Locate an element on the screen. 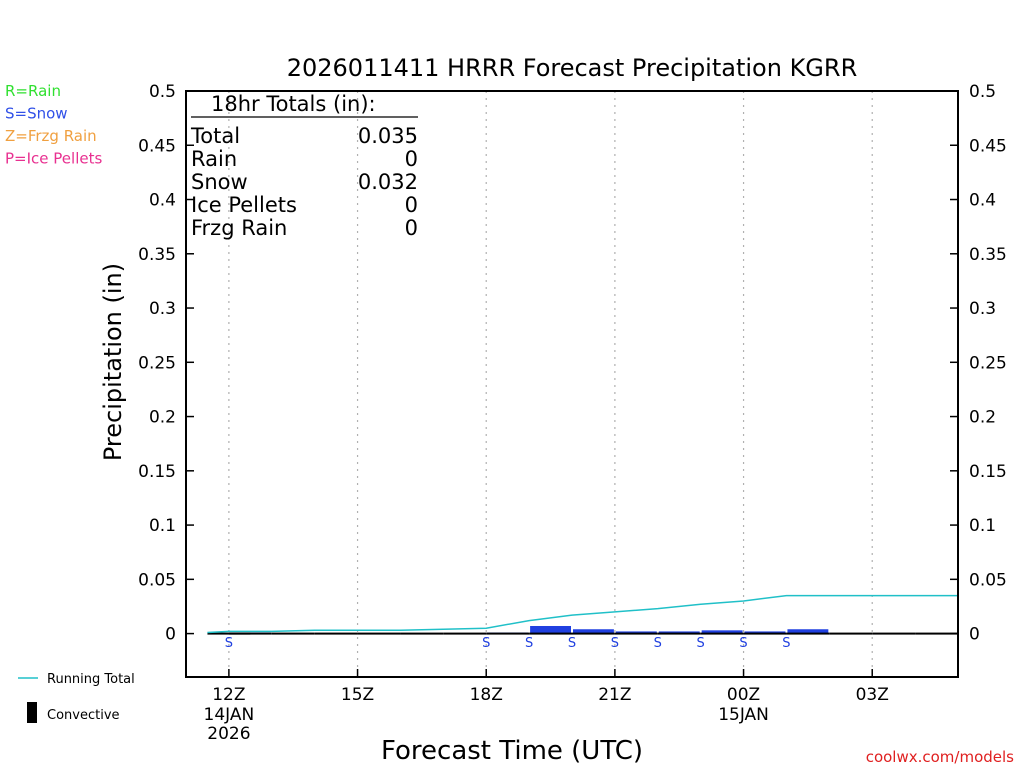  y-axis-label: Precipitation (in) is located at coordinates (113, 362).